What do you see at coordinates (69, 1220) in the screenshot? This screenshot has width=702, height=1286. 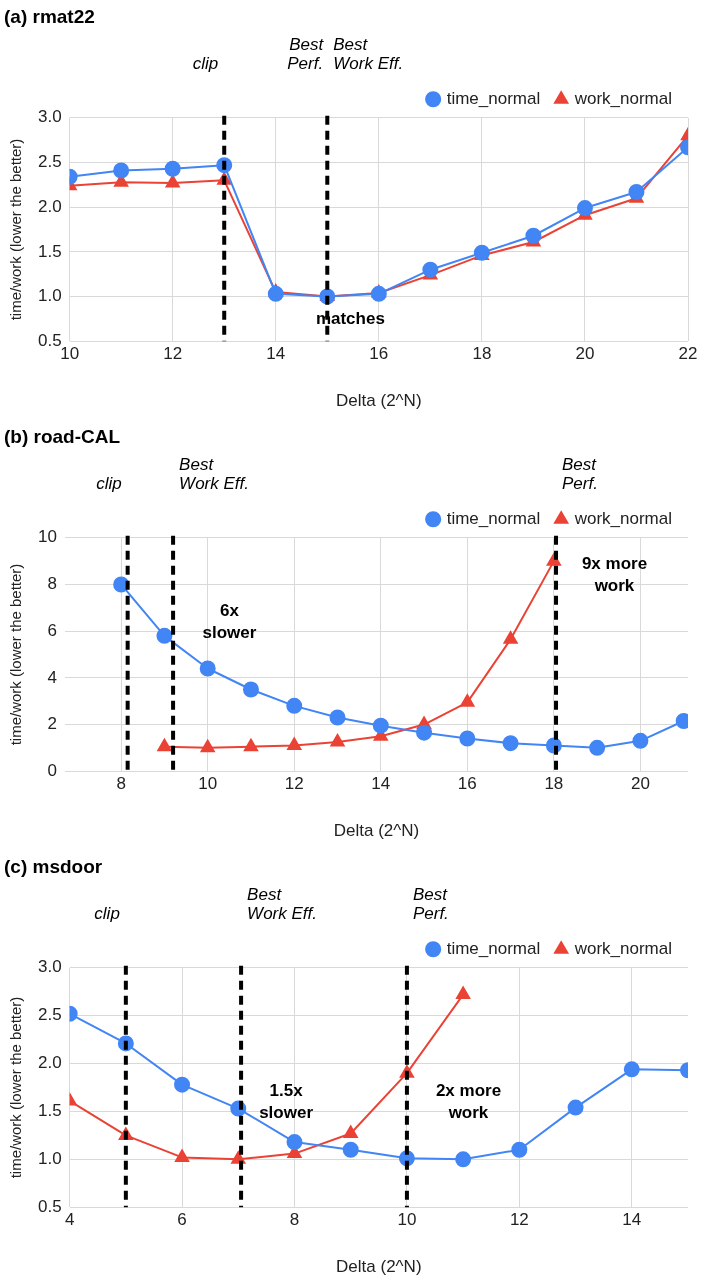 I see `x-tick-label: 4` at bounding box center [69, 1220].